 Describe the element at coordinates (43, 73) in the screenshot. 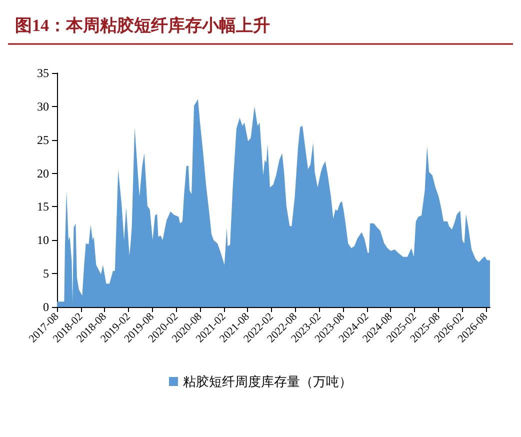

I see `y-tick-label: 35` at that location.